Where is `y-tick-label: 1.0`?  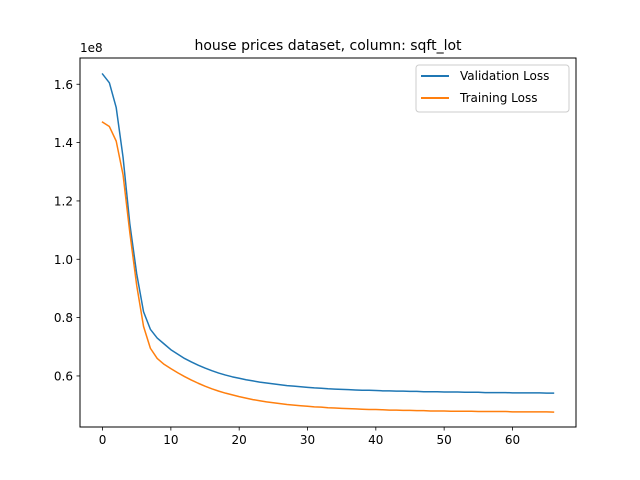
y-tick-label: 1.0 is located at coordinates (63, 260).